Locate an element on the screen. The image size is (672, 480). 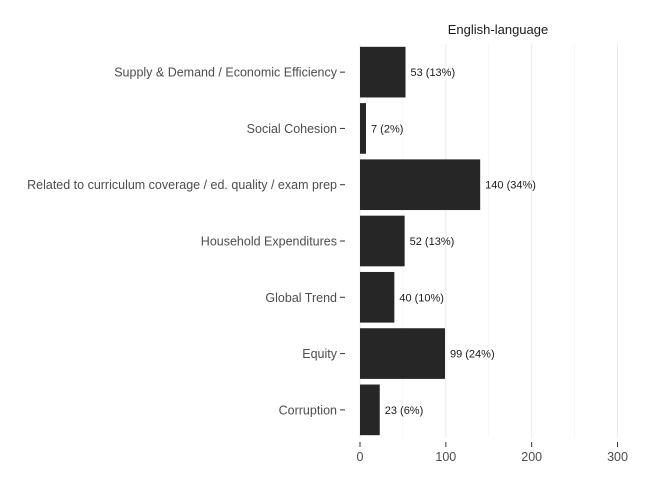
data-label: 99 (24%) is located at coordinates (472, 355).